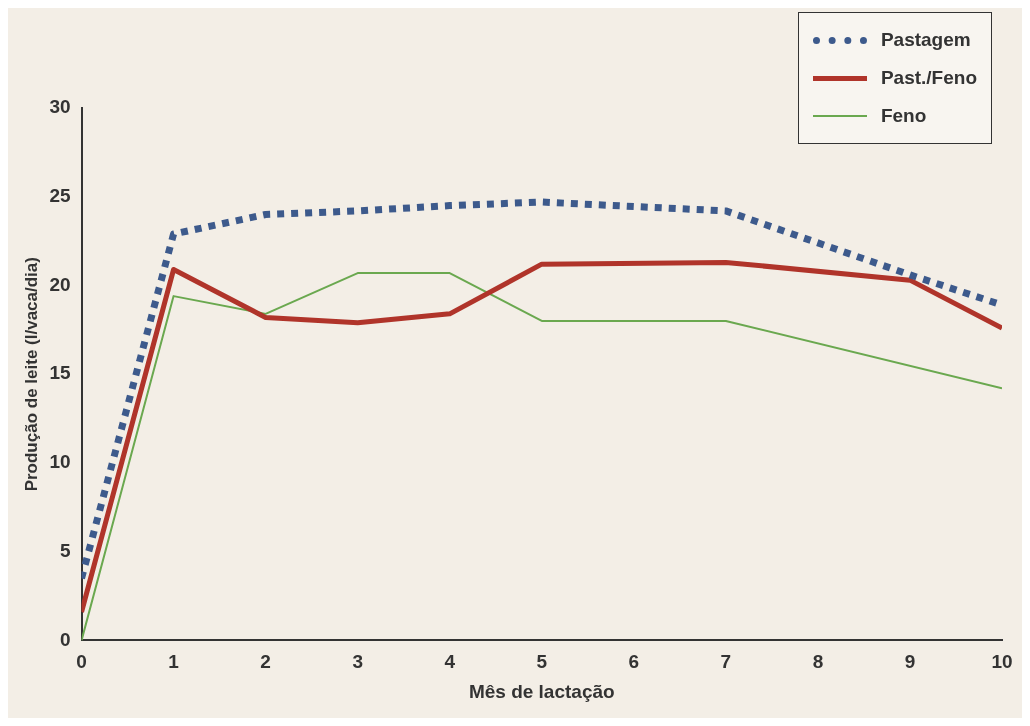  I want to click on x-tick-label: 10, so click(1002, 662).